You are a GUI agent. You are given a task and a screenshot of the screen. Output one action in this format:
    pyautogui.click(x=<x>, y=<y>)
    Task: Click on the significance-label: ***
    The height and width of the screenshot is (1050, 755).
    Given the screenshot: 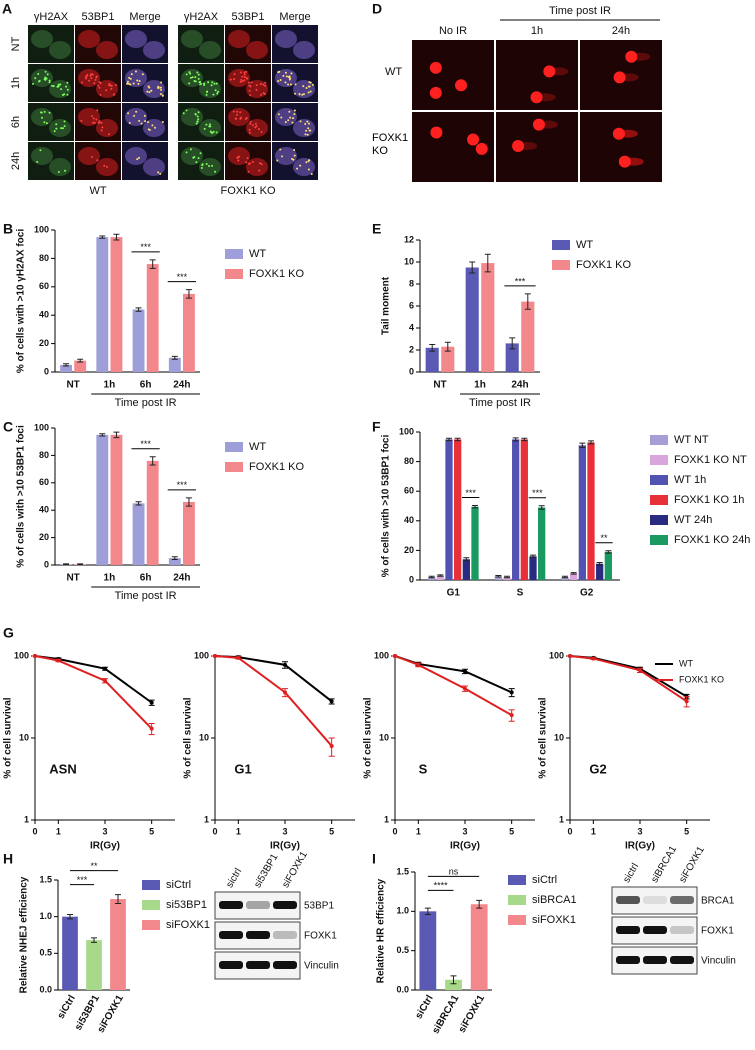 What is the action you would take?
    pyautogui.click(x=182, y=485)
    